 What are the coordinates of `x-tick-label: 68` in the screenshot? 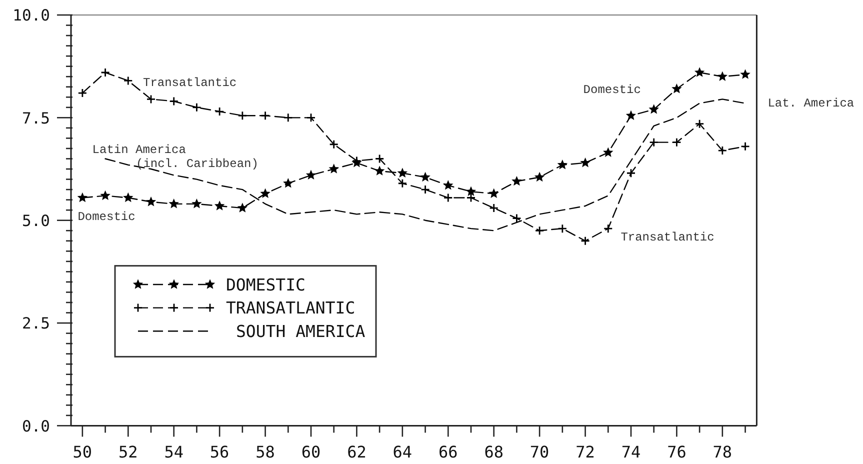 It's located at (494, 452).